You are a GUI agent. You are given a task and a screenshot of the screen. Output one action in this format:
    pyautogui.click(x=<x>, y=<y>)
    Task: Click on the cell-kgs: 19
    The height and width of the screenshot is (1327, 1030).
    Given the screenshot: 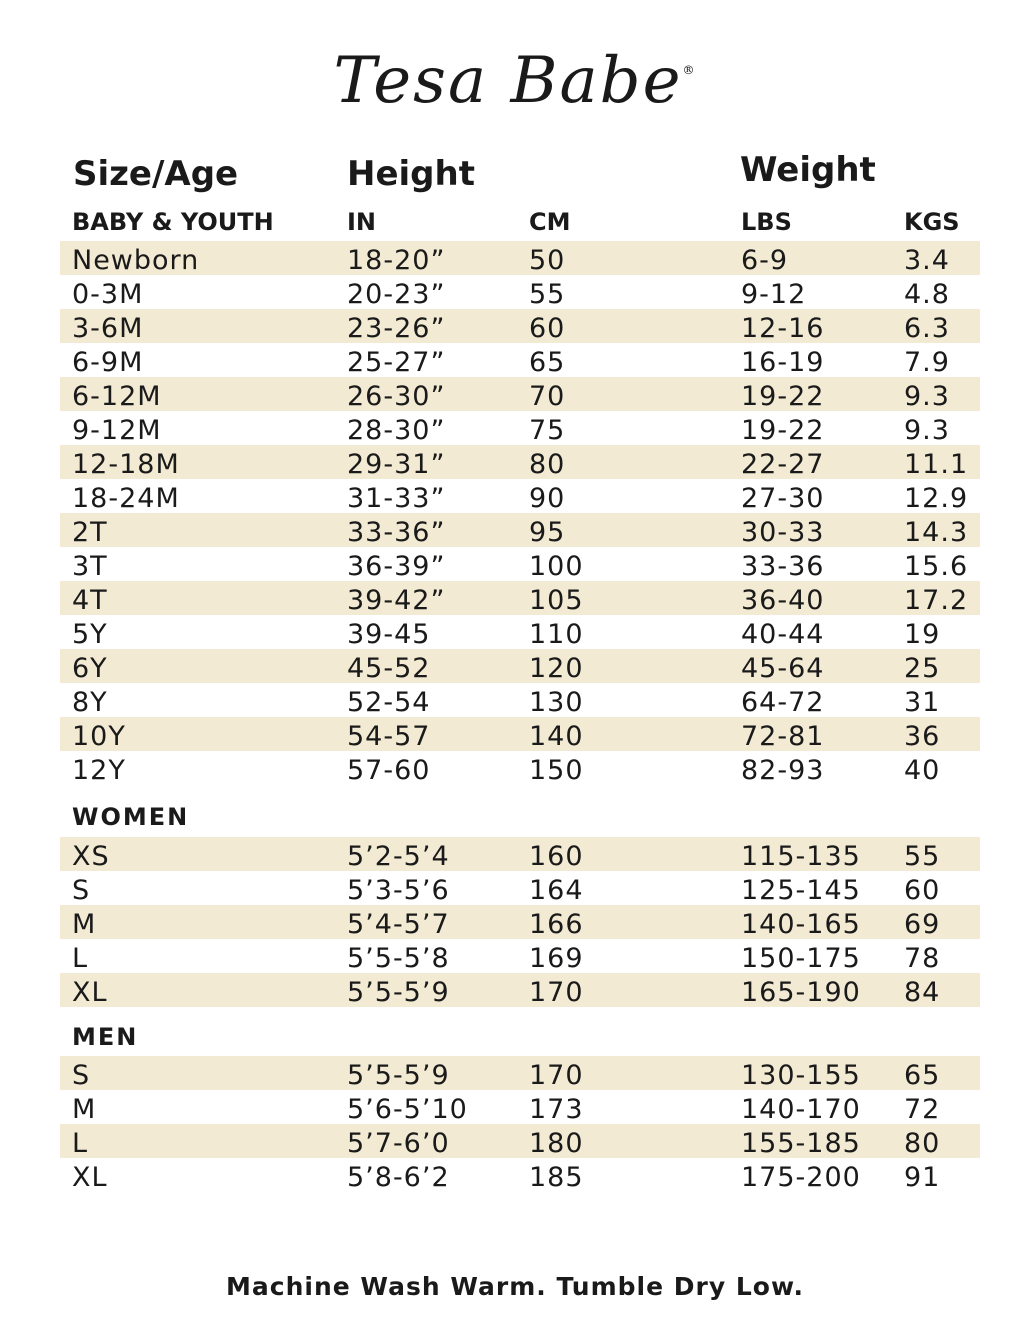 What is the action you would take?
    pyautogui.click(x=922, y=634)
    